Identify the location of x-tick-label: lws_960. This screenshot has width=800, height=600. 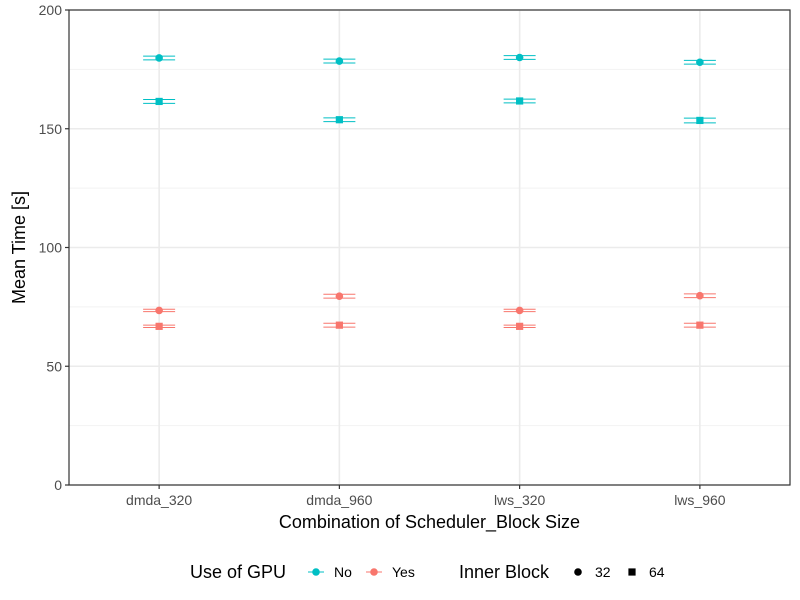
(700, 500).